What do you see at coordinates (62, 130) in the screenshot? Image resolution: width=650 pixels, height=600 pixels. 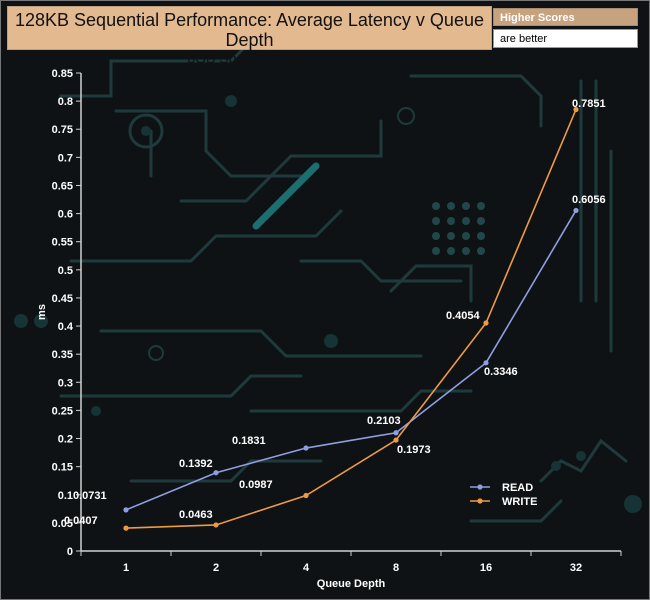 I see `y-tick-label: 0.75` at bounding box center [62, 130].